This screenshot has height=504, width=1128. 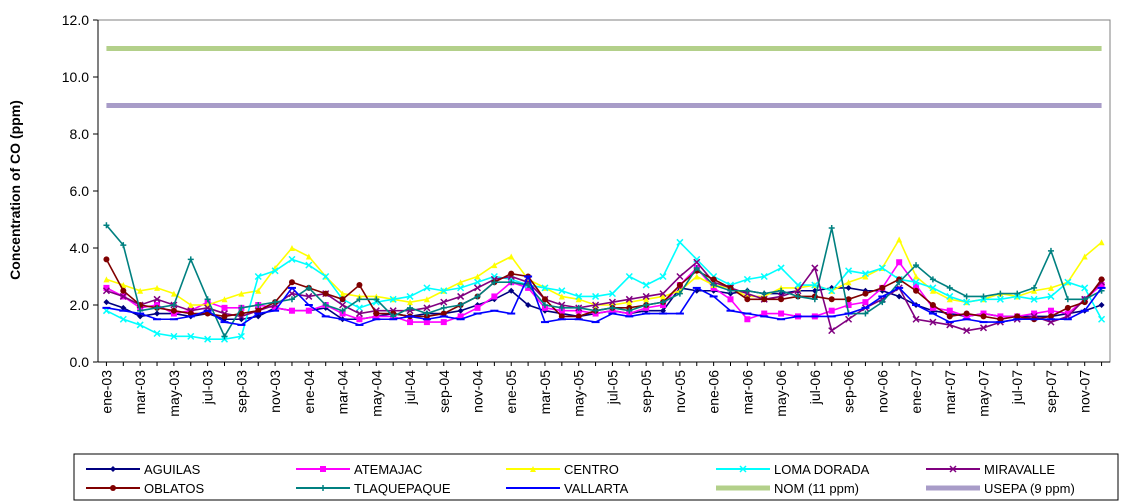 What do you see at coordinates (208, 387) in the screenshot?
I see `x-tick-label: jul-03` at bounding box center [208, 387].